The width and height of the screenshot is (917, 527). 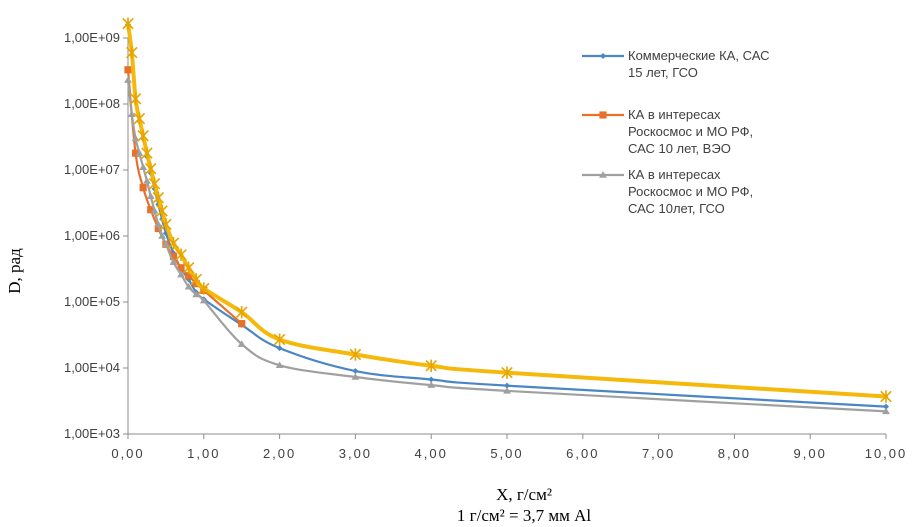 I want to click on x-tick-label: 1,00, so click(x=203, y=453).